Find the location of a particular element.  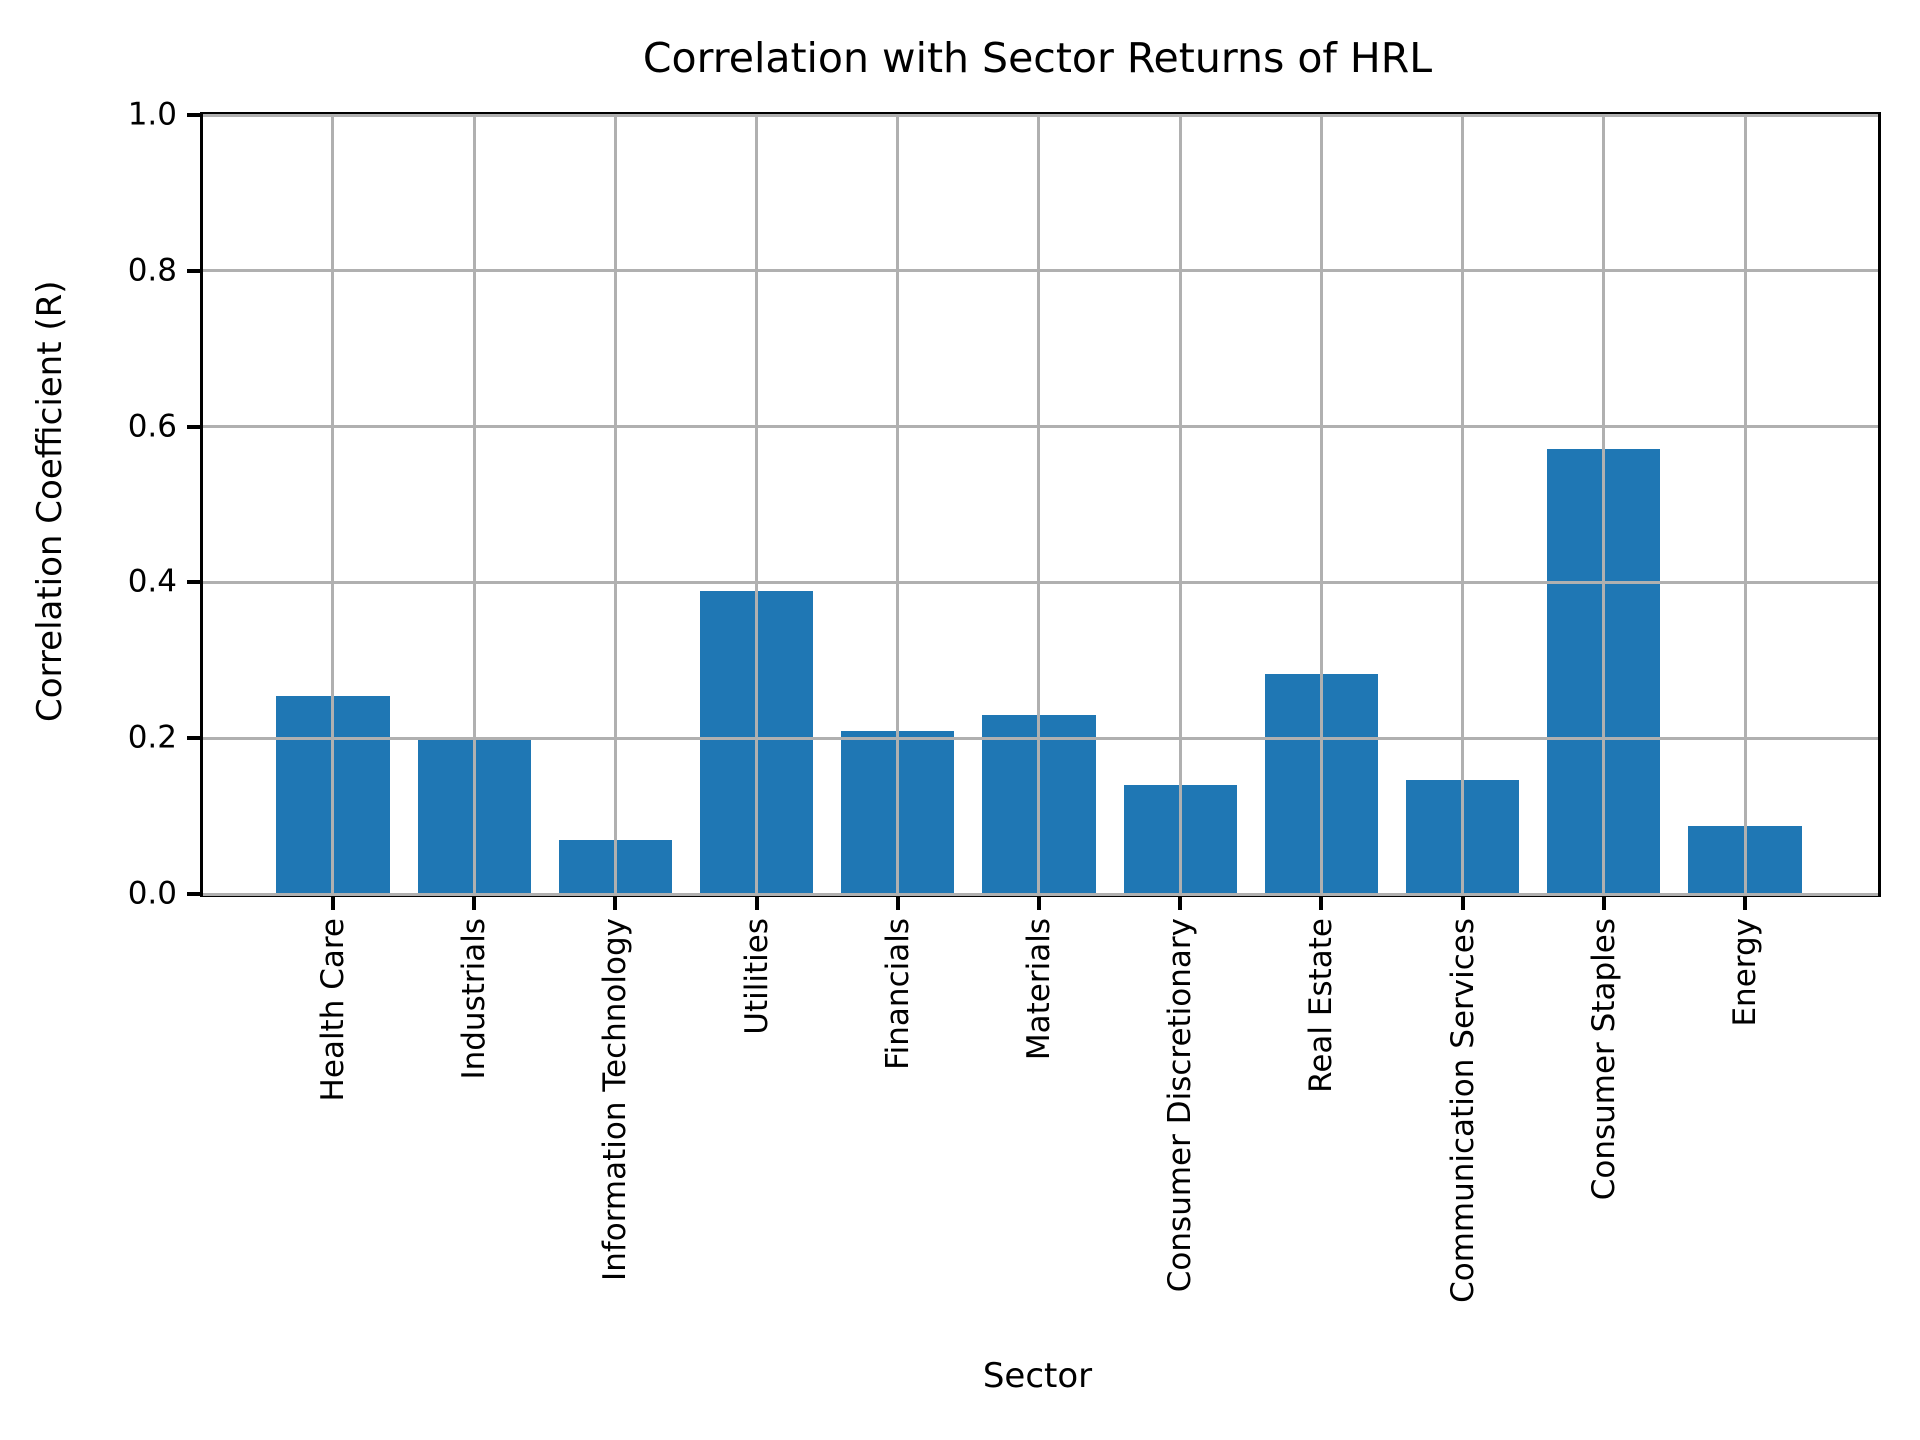

y-tick-label: 0.8 is located at coordinates (152, 270).